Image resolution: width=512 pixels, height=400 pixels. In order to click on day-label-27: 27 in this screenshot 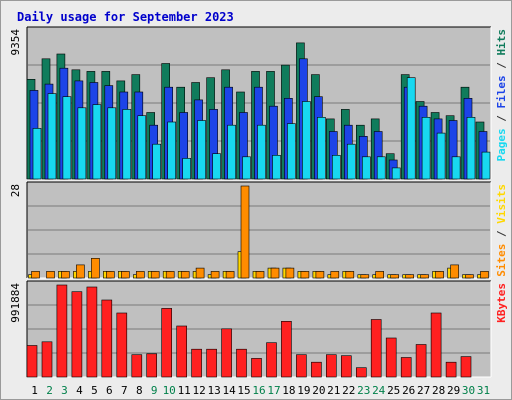, I will do `click(423, 390)`.